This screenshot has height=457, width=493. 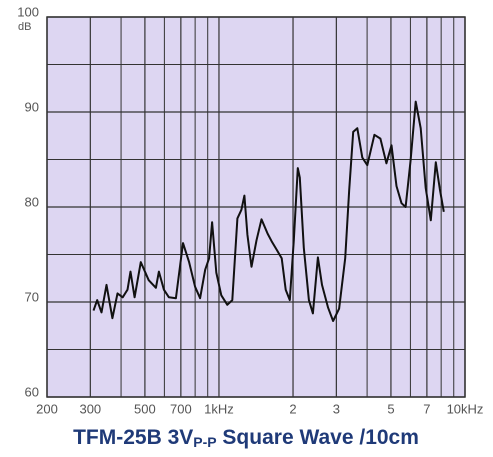 What do you see at coordinates (292, 408) in the screenshot?
I see `x-tick-label: 2` at bounding box center [292, 408].